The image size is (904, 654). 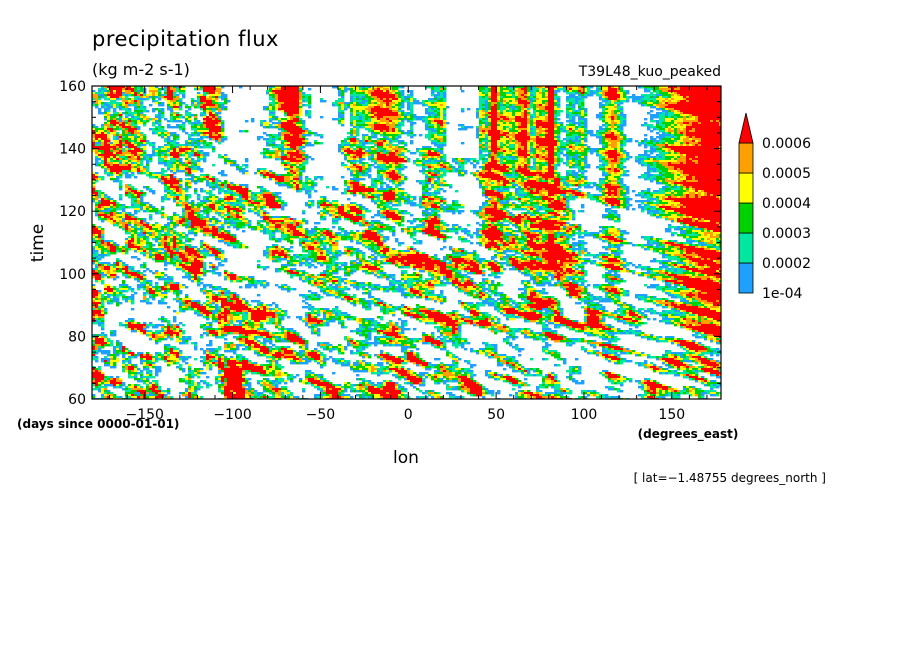 What do you see at coordinates (671, 415) in the screenshot?
I see `x-tick-label: 150` at bounding box center [671, 415].